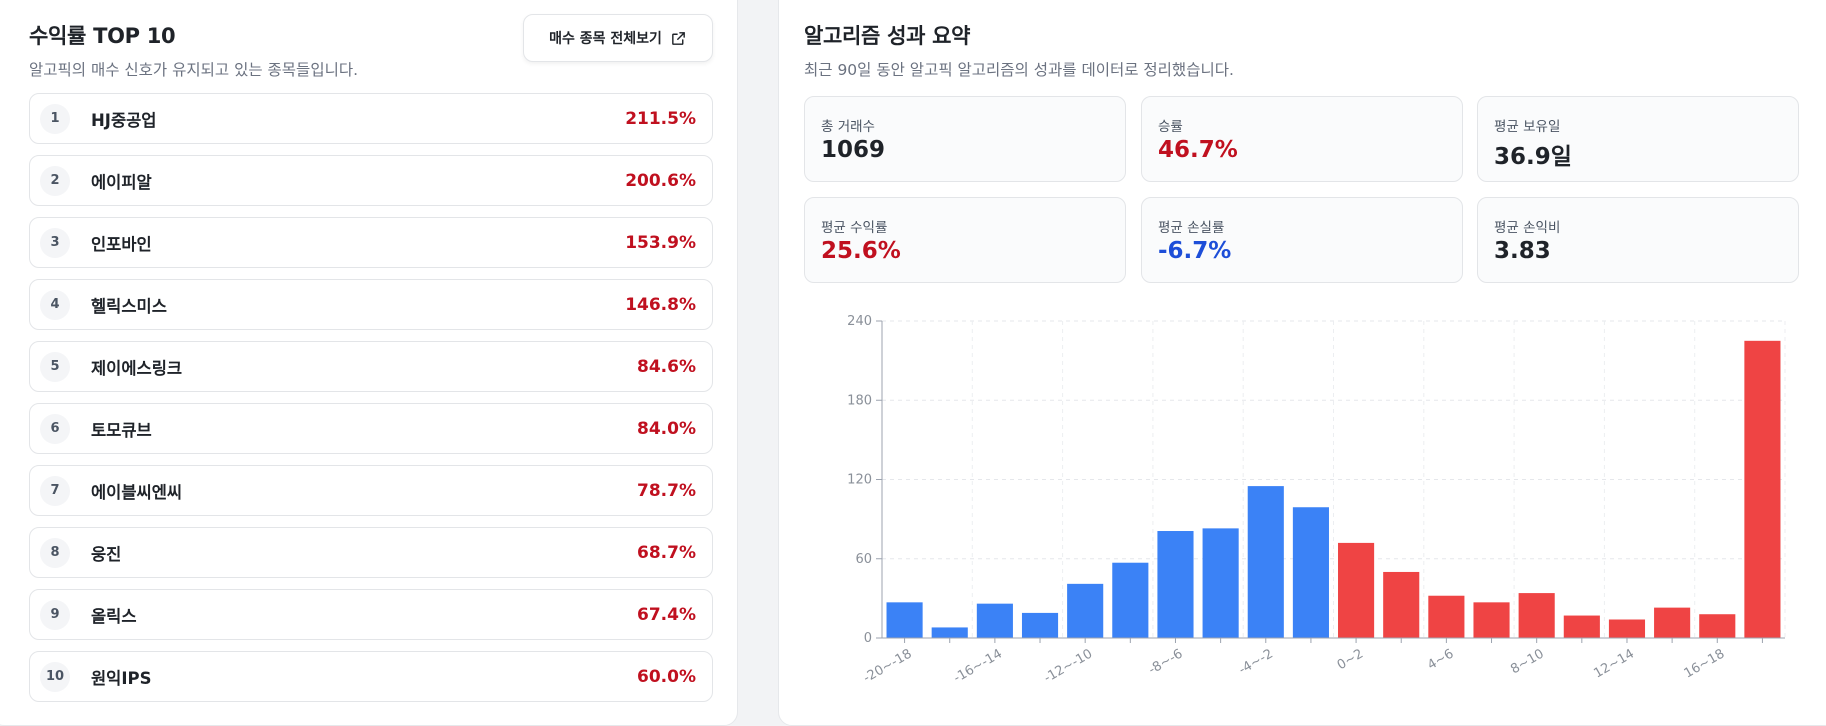  Describe the element at coordinates (371, 428) in the screenshot. I see `list-item: 6 토모큐브 84.0%` at that location.